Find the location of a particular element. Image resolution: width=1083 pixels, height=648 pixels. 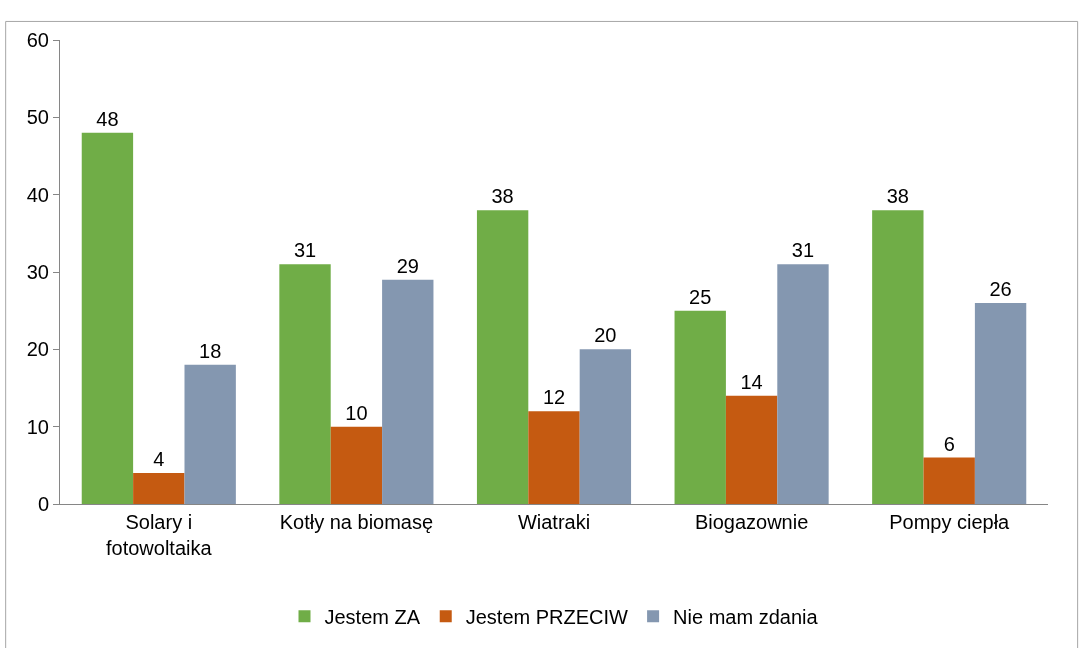

data-label: 25 is located at coordinates (700, 296).